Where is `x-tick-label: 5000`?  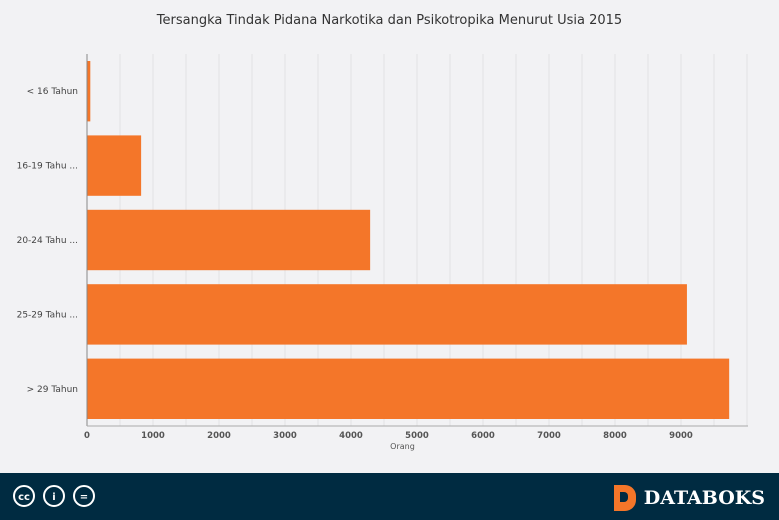
x-tick-label: 5000 is located at coordinates (417, 436).